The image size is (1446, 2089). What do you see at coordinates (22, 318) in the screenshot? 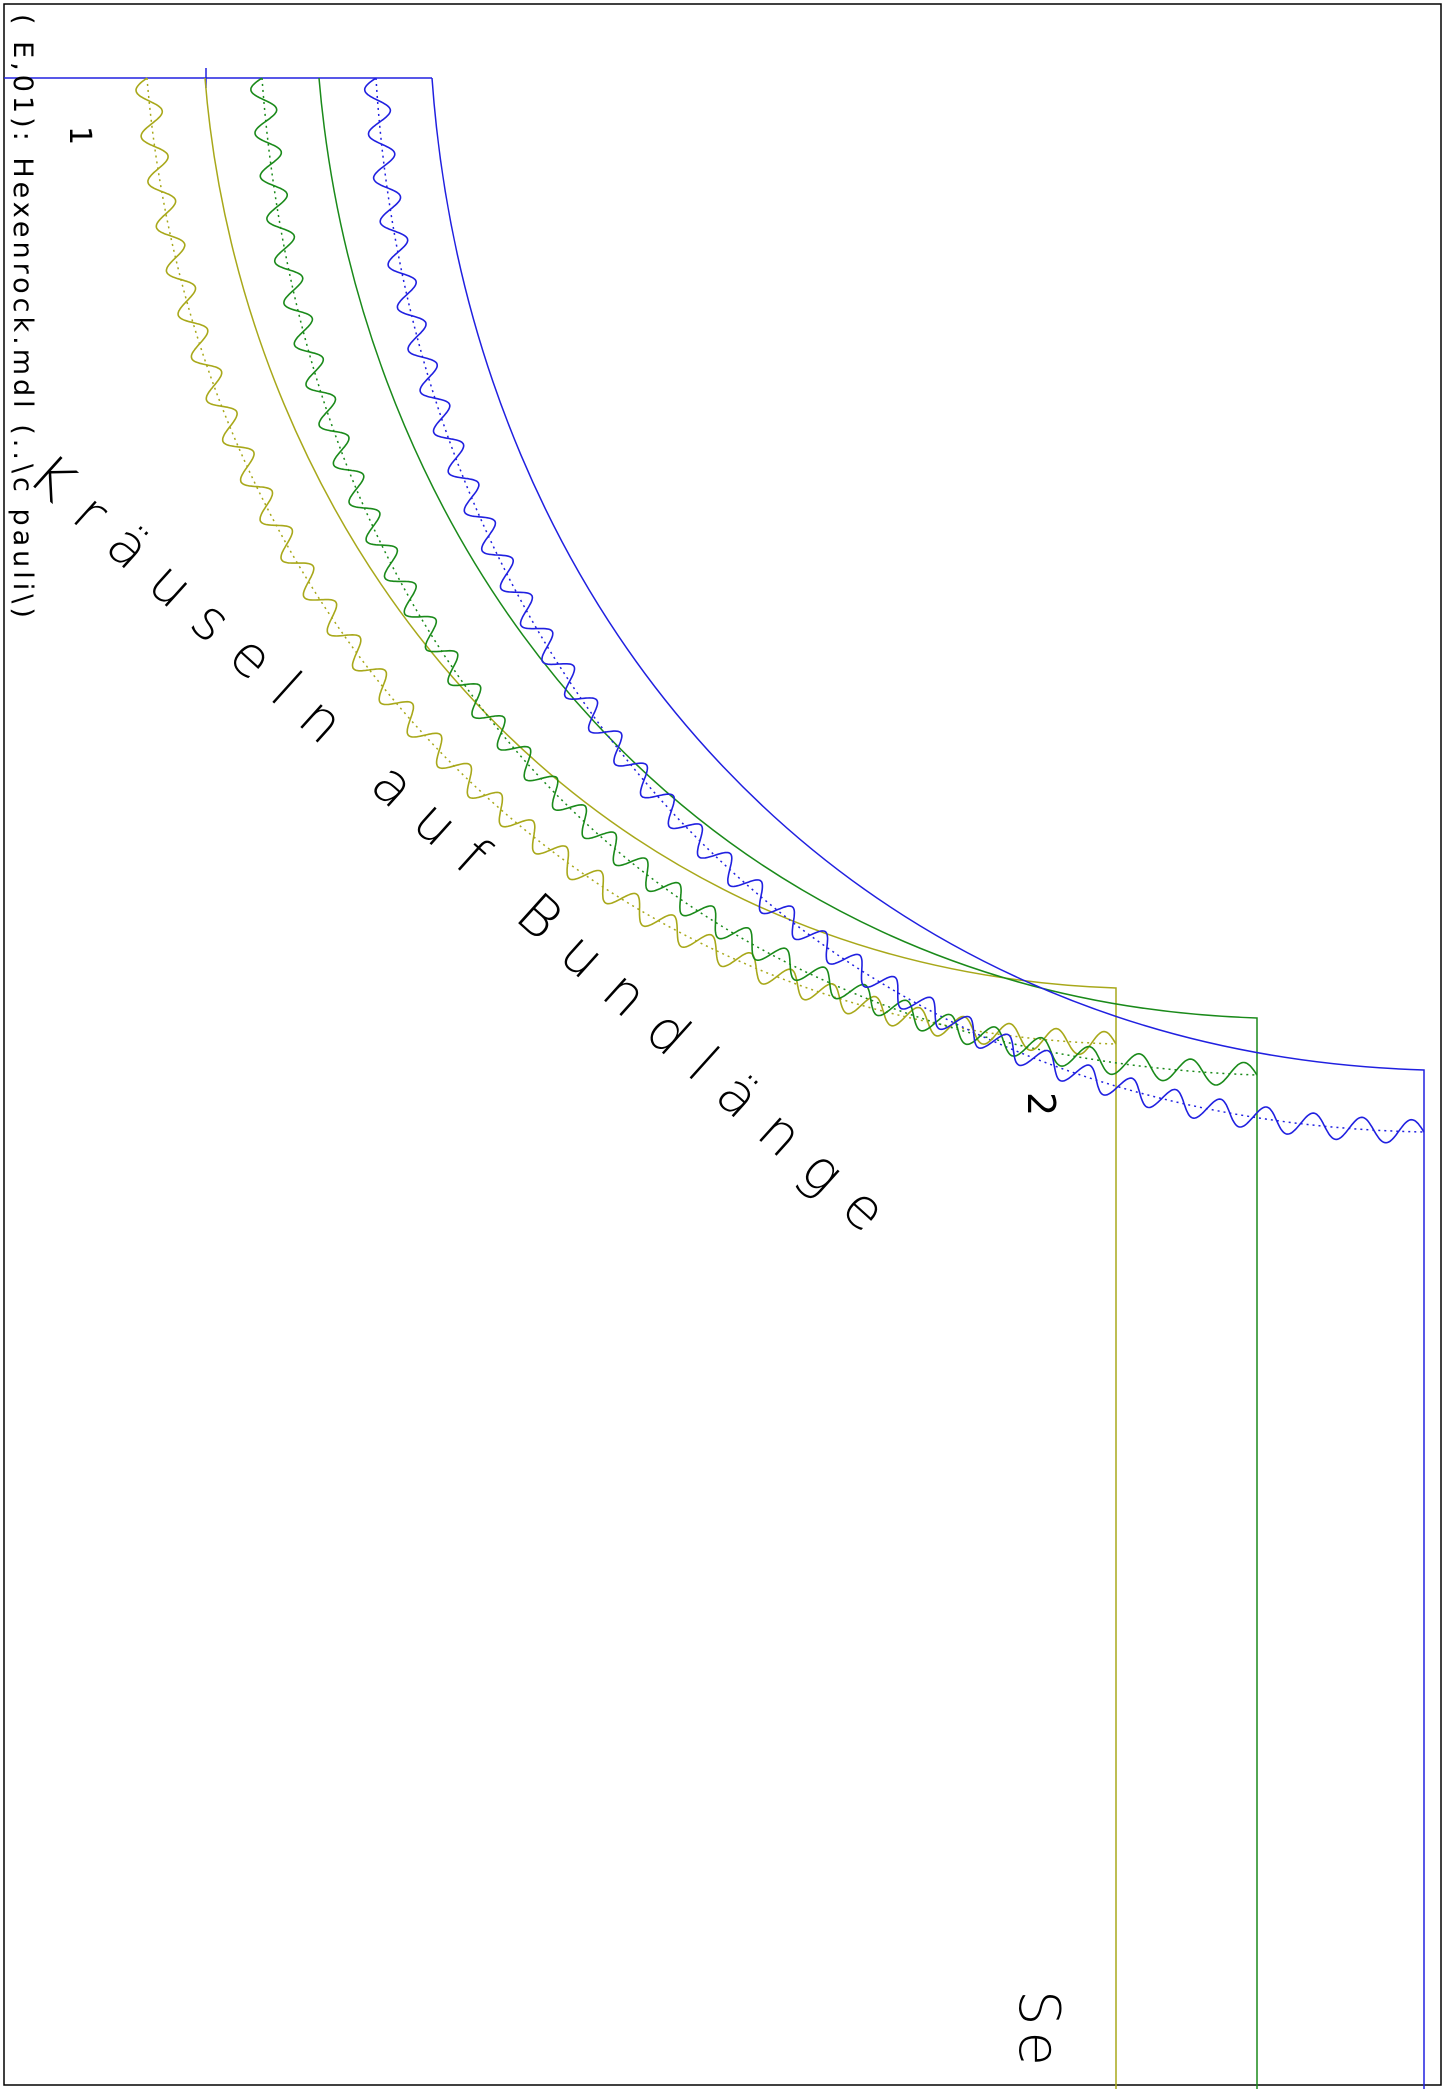
I see `file-label: ( E,01): Hexenrock.mdl (..\c pauli\)` at bounding box center [22, 318].